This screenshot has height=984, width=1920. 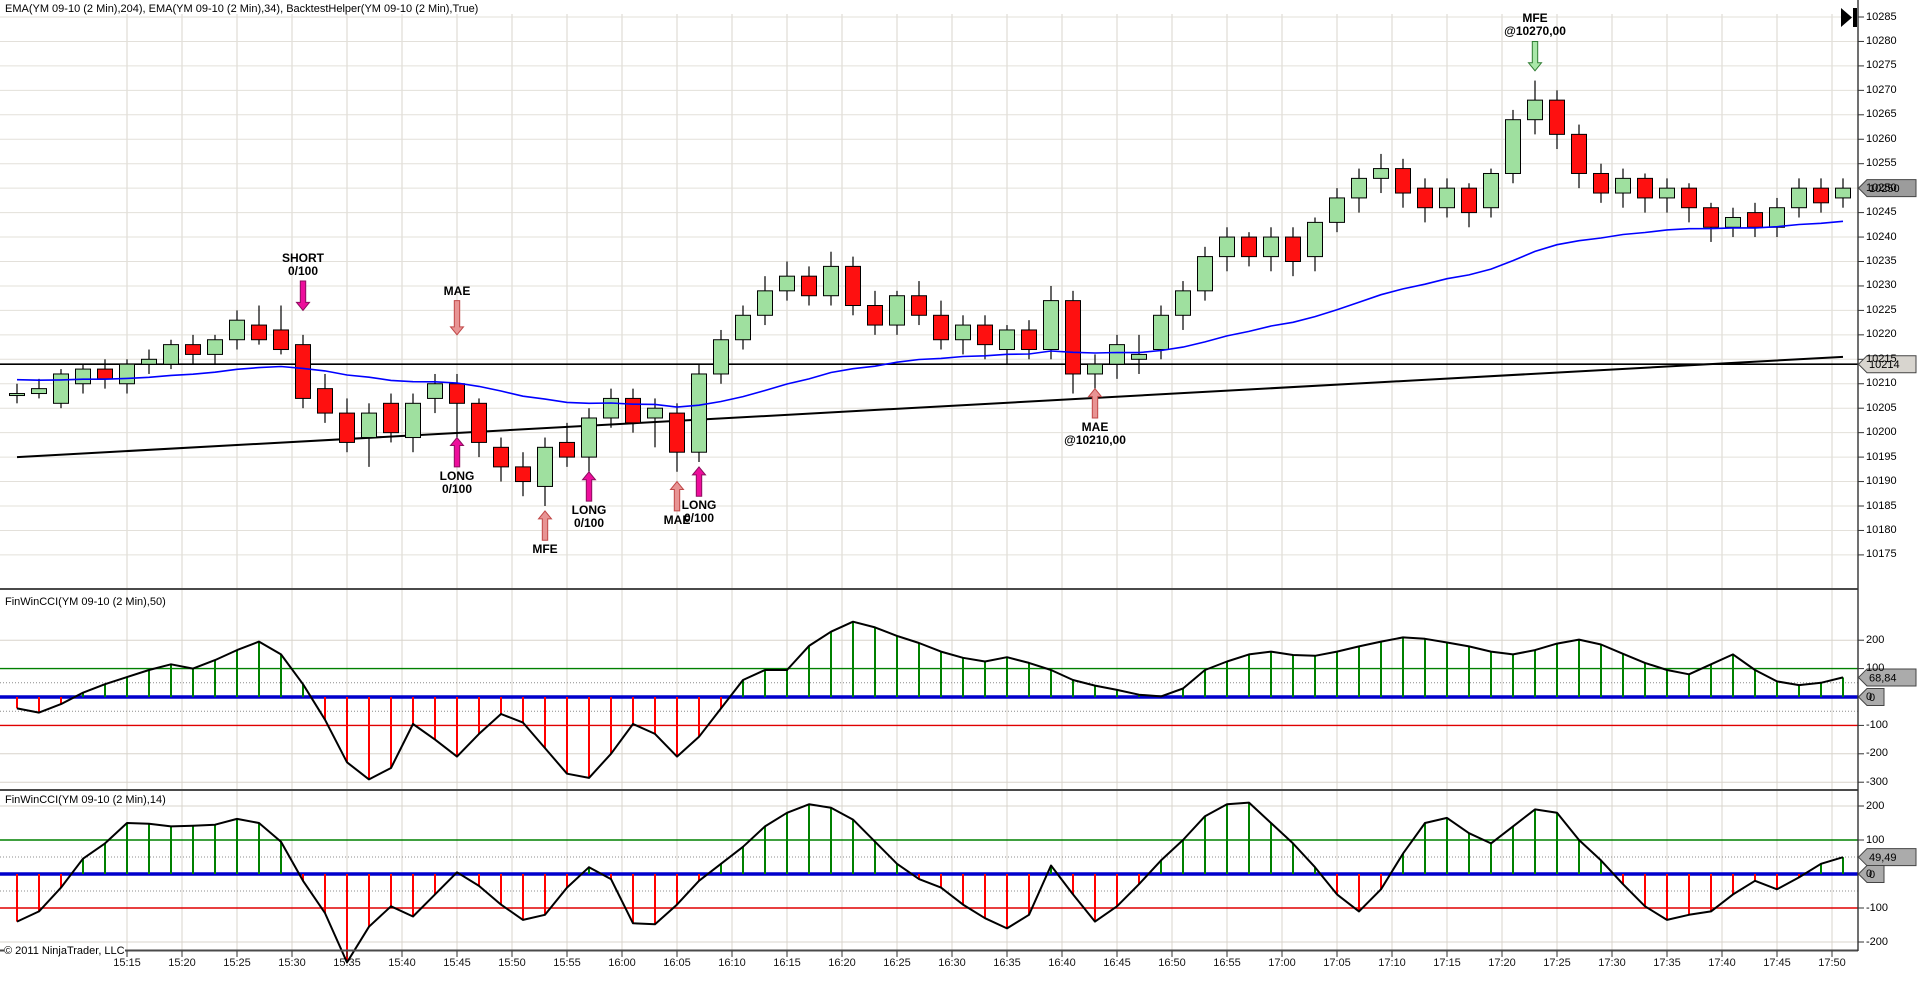 I want to click on price-axis-label: 10250, so click(x=1881, y=187).